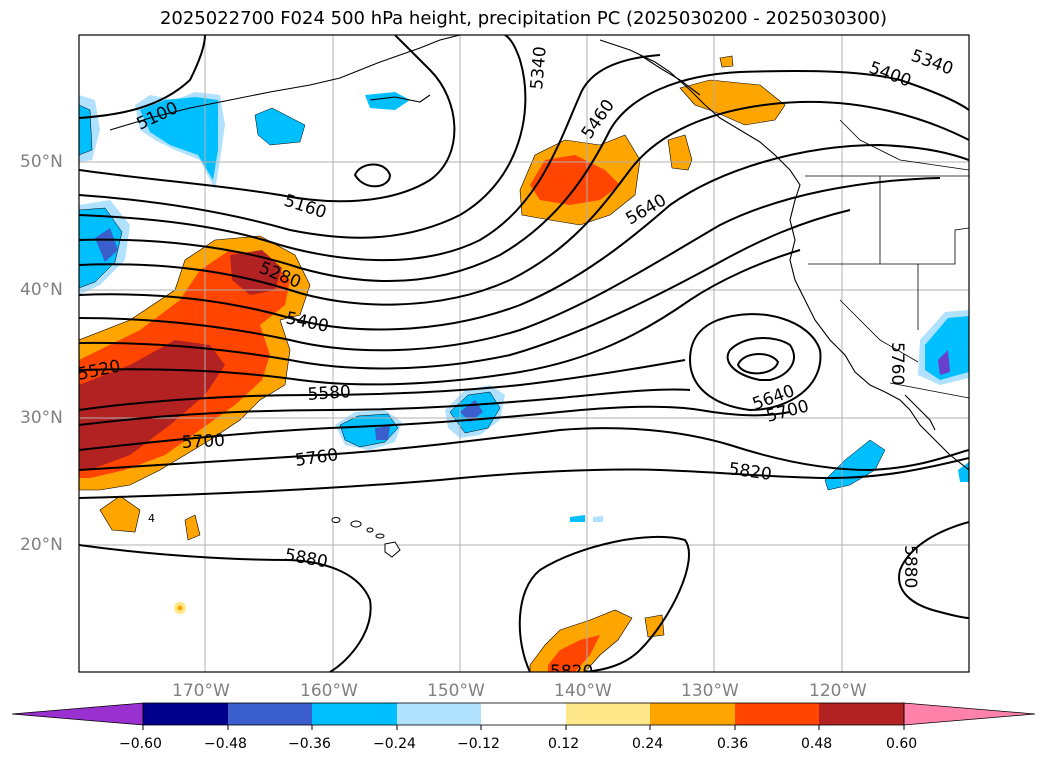  What do you see at coordinates (564, 744) in the screenshot?
I see `colorbar-tick: 0.12` at bounding box center [564, 744].